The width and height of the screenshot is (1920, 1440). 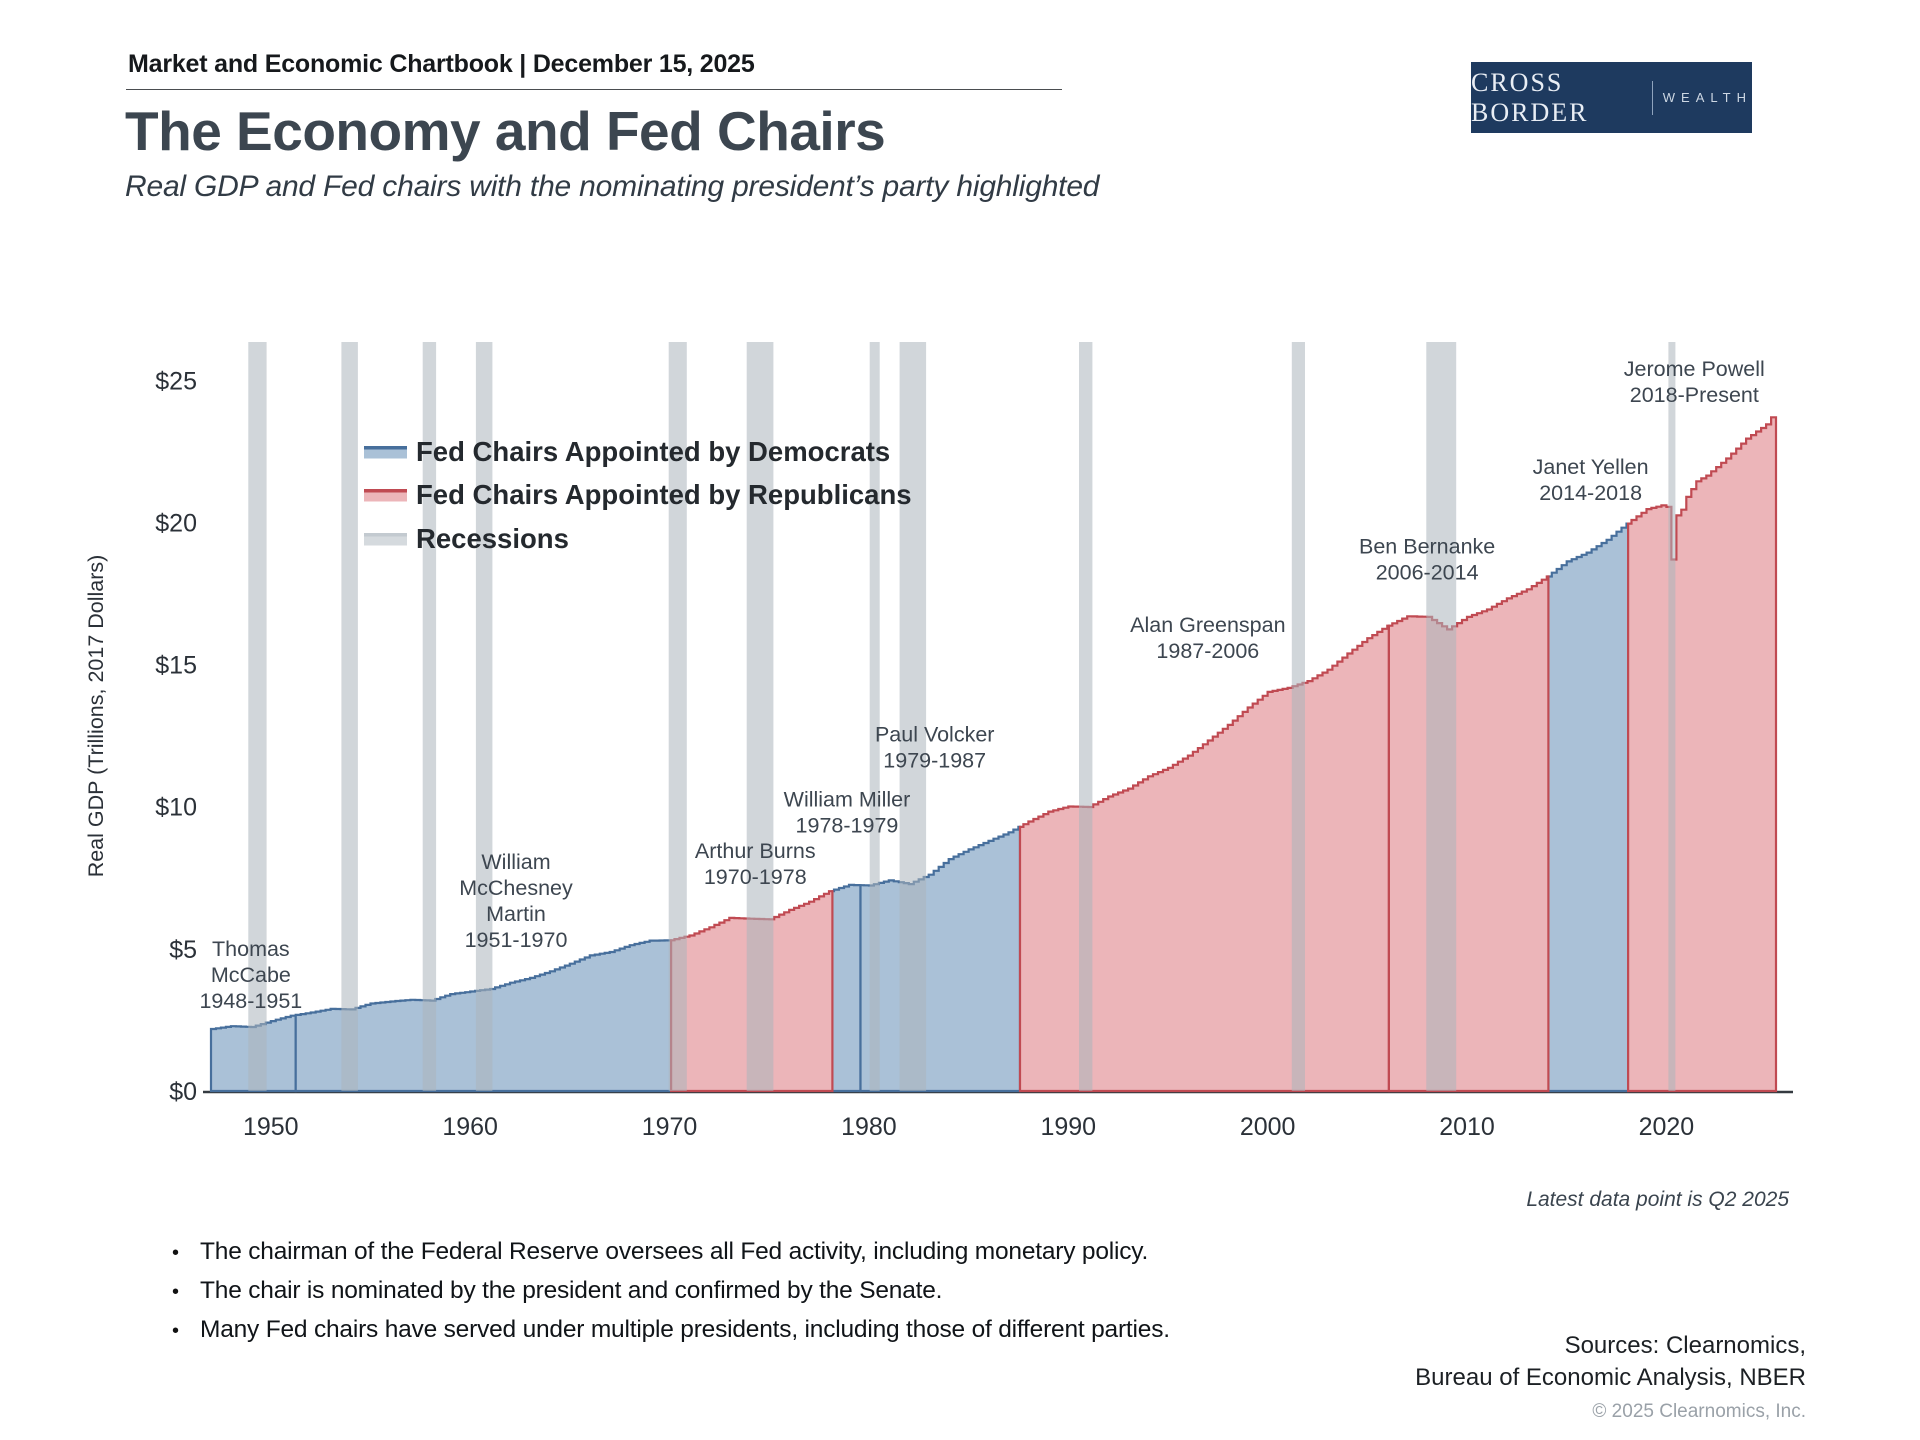 I want to click on svg-text: William Miller, so click(x=847, y=800).